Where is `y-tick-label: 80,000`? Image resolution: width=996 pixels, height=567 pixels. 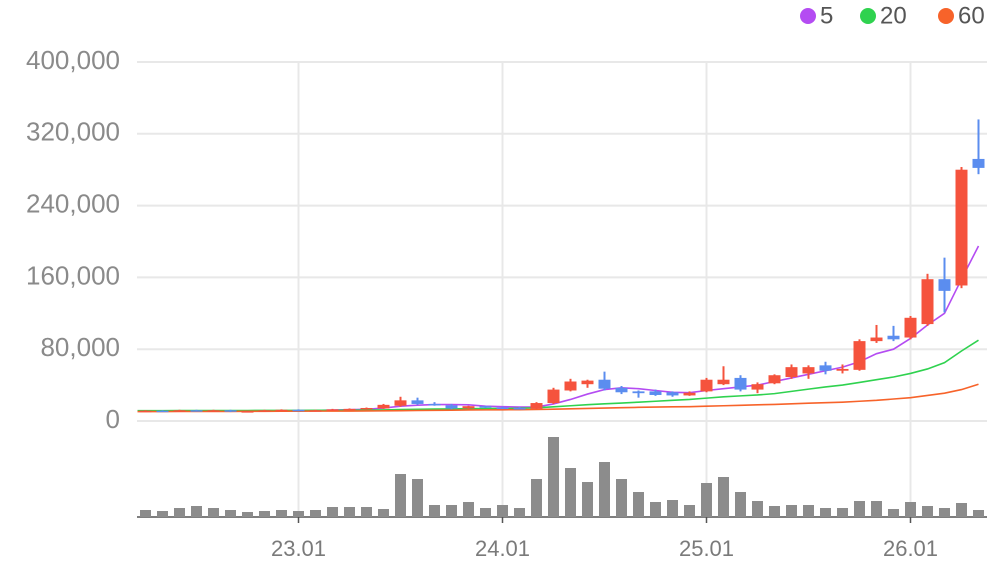
y-tick-label: 80,000 is located at coordinates (80, 347).